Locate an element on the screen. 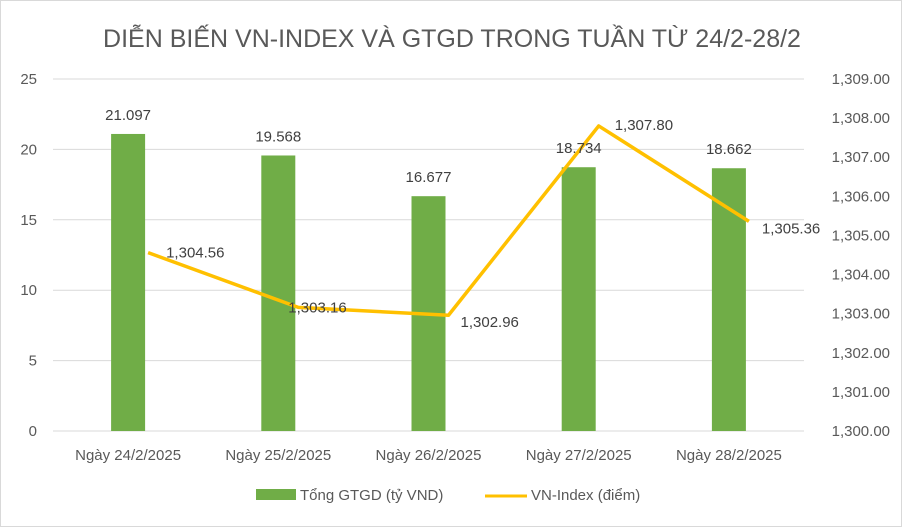  right-tick-label: 1,302.00 is located at coordinates (861, 353).